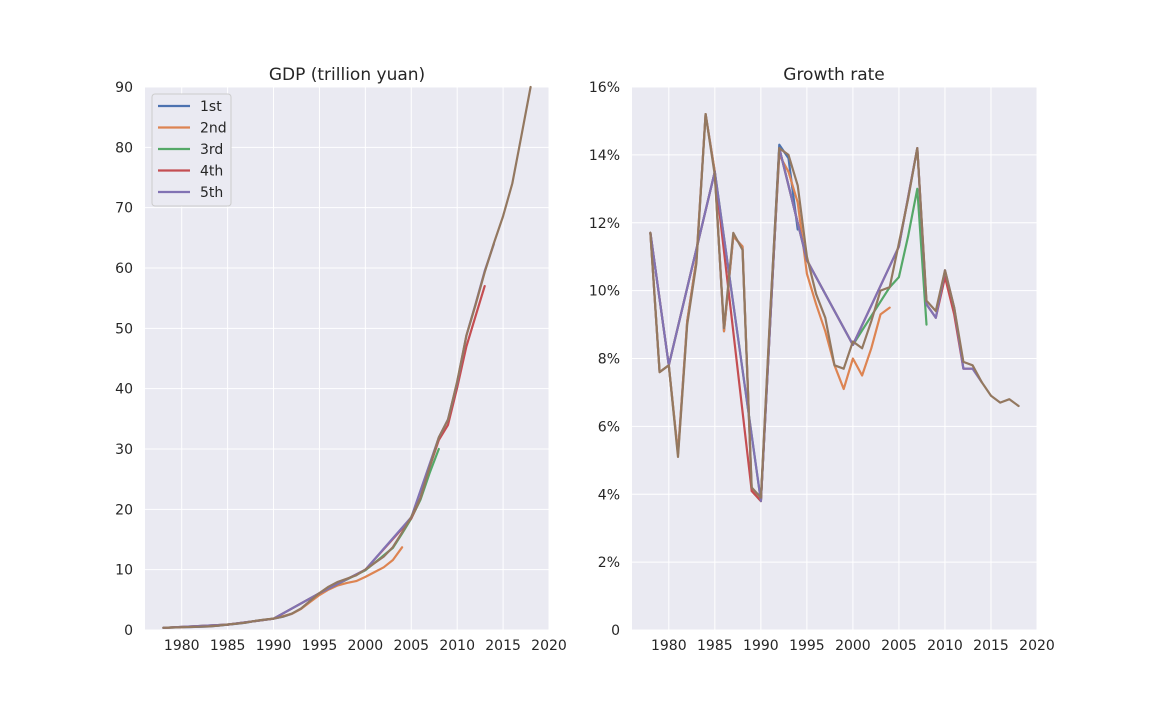  Describe the element at coordinates (604, 292) in the screenshot. I see `growth-y-tick-label: 10%` at that location.